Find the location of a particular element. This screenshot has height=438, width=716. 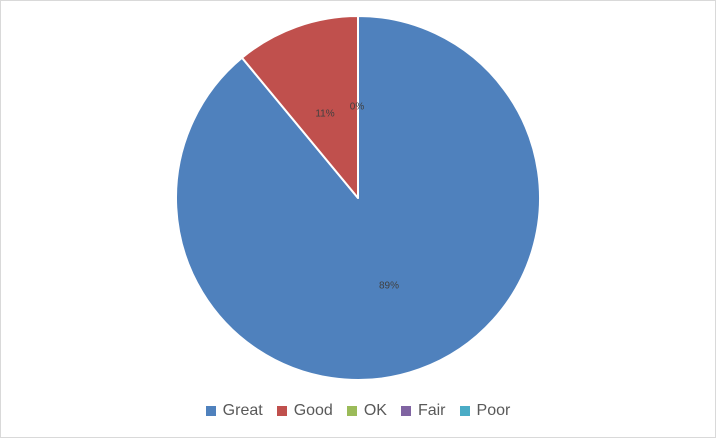

legend-item-ok: OK is located at coordinates (366, 411).